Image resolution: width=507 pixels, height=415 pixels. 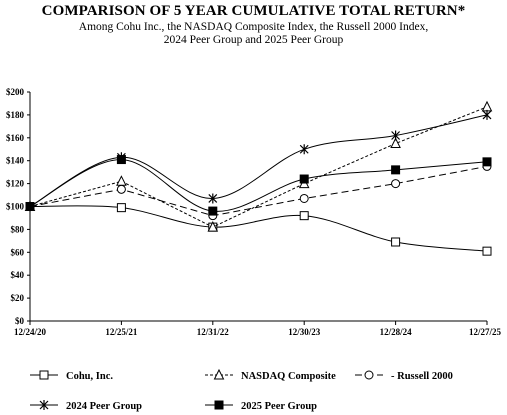 What do you see at coordinates (253, 40) in the screenshot?
I see `chart-subtitle-line-2: 2024 Peer Group and 2025 Peer Group` at bounding box center [253, 40].